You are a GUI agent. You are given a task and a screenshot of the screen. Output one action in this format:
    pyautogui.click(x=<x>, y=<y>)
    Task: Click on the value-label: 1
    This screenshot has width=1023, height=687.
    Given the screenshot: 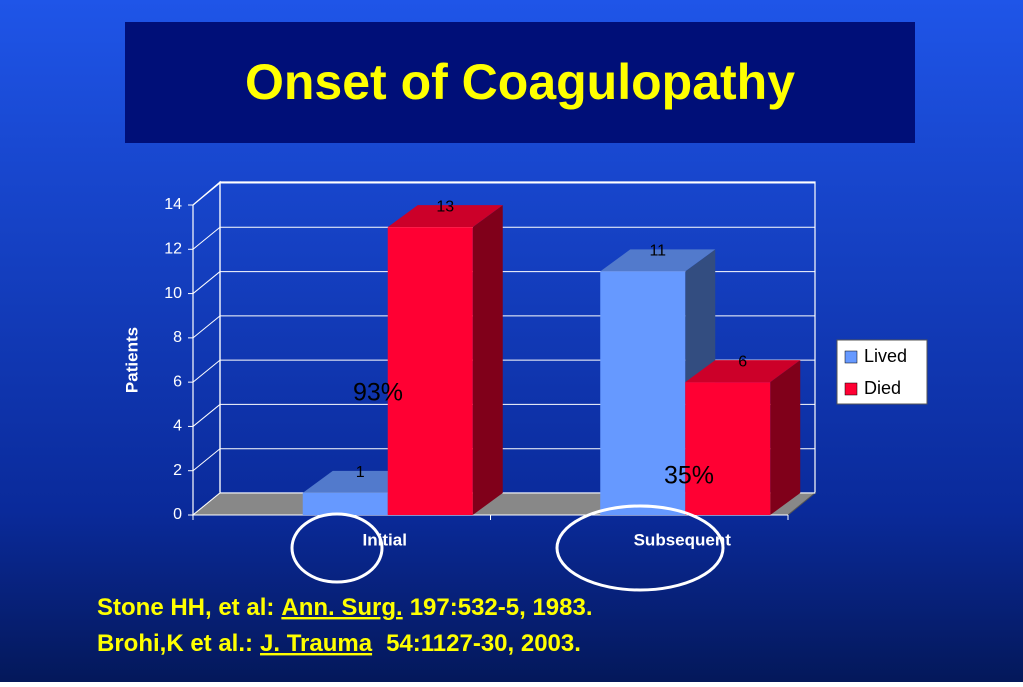 What is the action you would take?
    pyautogui.click(x=360, y=472)
    